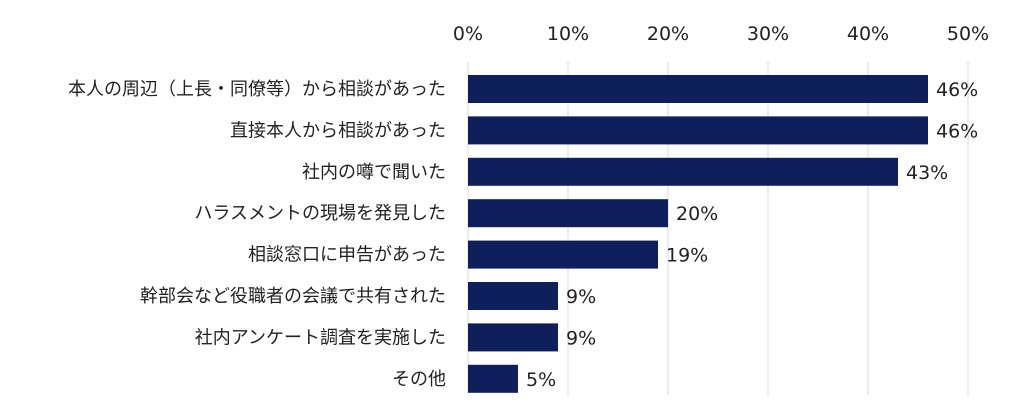  Describe the element at coordinates (668, 34) in the screenshot. I see `x-tick-label: 20%` at that location.